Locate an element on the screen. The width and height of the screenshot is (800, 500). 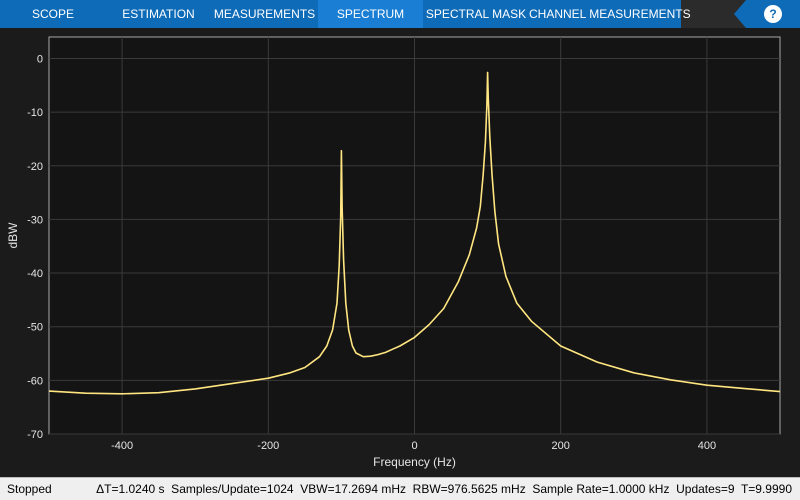
tab-channel-measurements: CHANNEL MEASUREMENTS is located at coordinates (610, 14).